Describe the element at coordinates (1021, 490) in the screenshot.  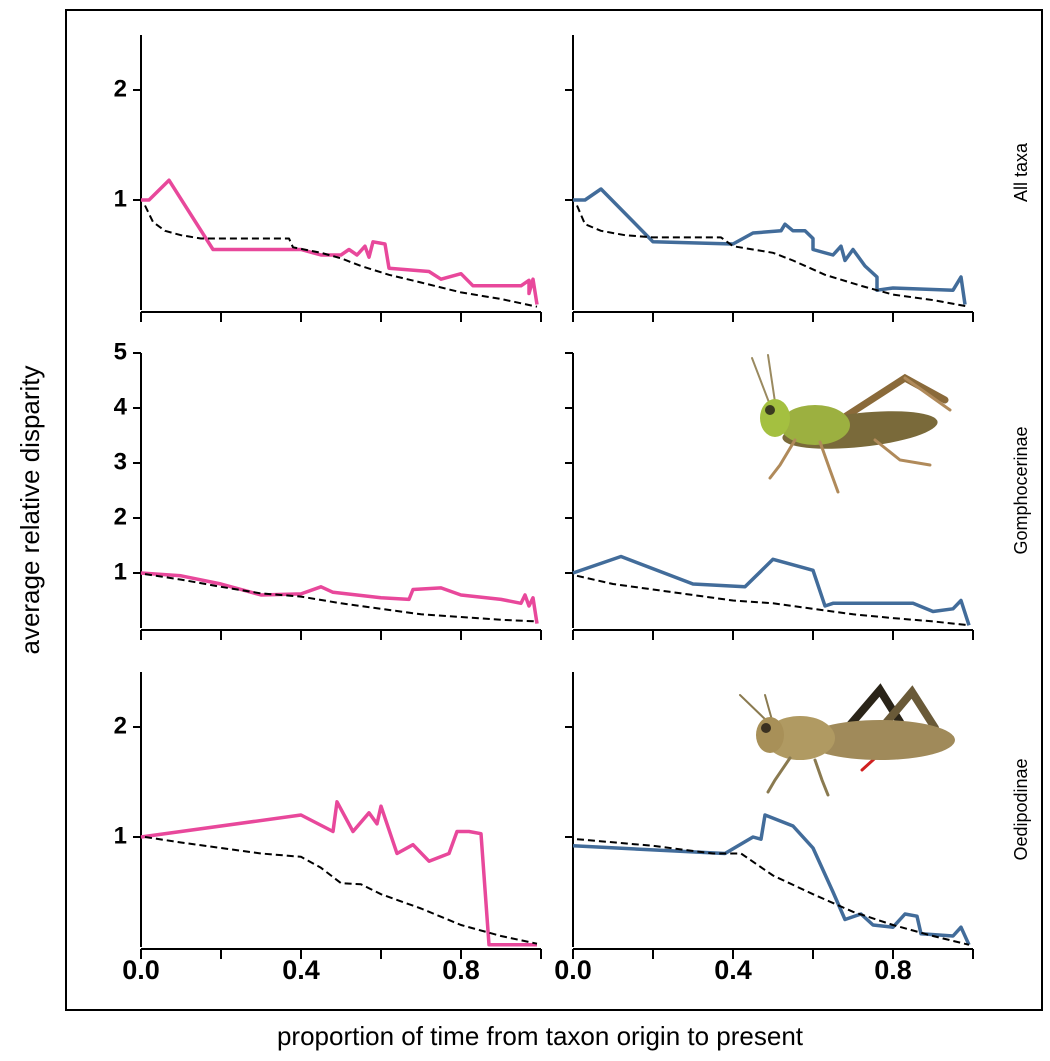
I see `panel-label: Gomphocerinae` at that location.